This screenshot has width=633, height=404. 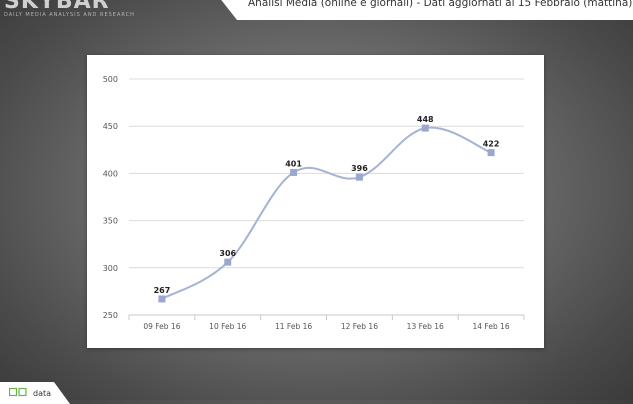 What do you see at coordinates (110, 315) in the screenshot?
I see `y-tick-label: 250` at bounding box center [110, 315].